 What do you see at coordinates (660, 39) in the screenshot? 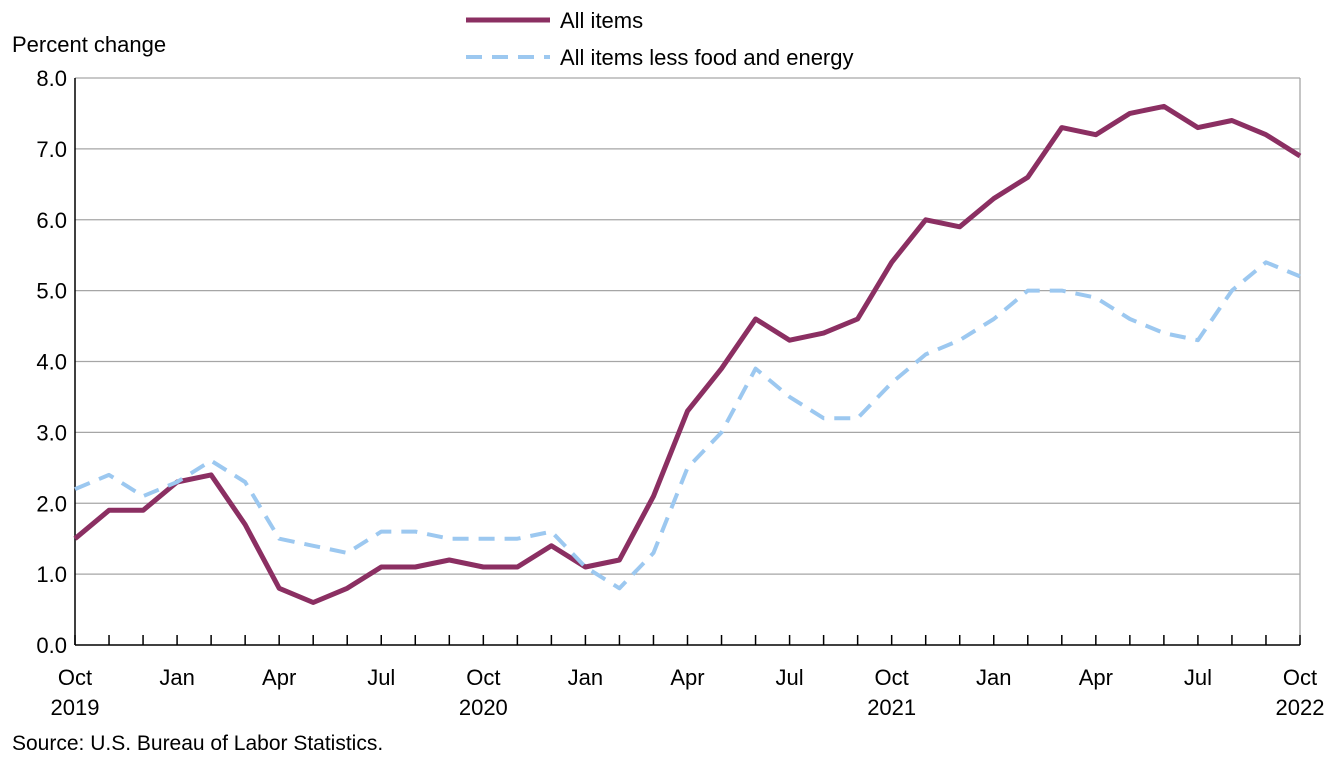
I see `legend: All items All items less food and energy` at bounding box center [660, 39].